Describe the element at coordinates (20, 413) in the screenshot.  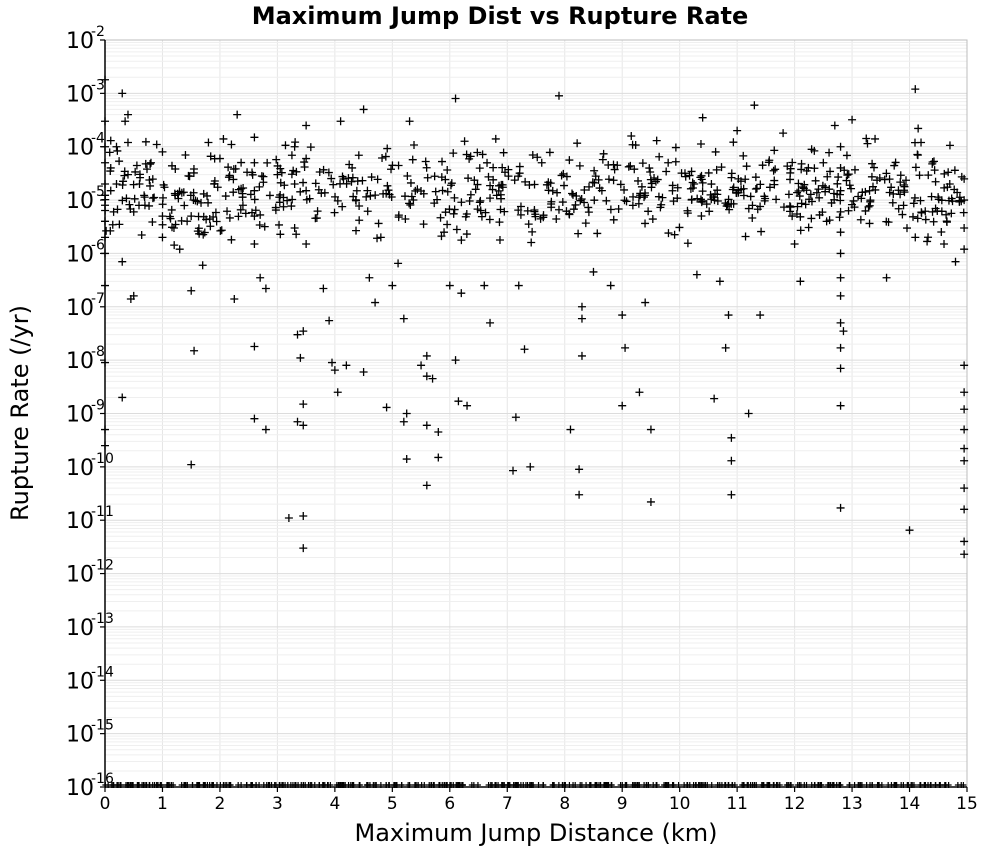
I see `y-axis-label: Rupture Rate (/yr)` at that location.